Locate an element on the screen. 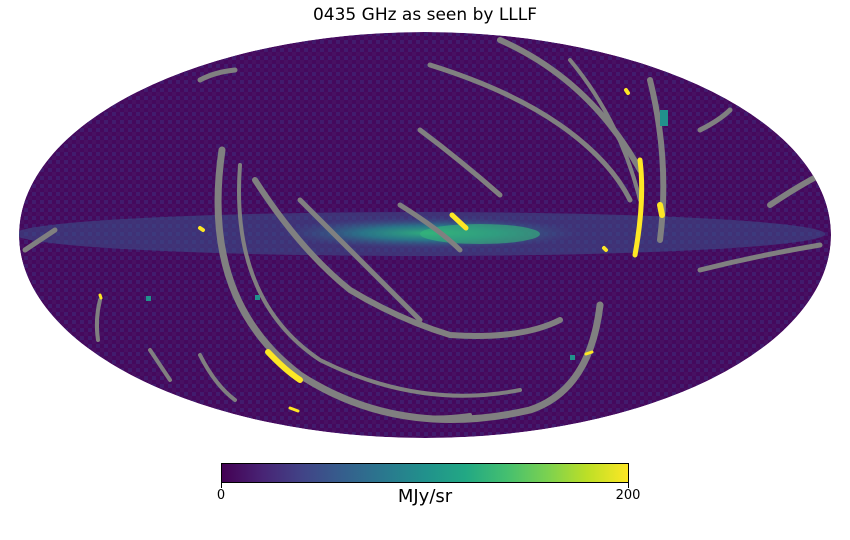  colorbar is located at coordinates (425, 473).